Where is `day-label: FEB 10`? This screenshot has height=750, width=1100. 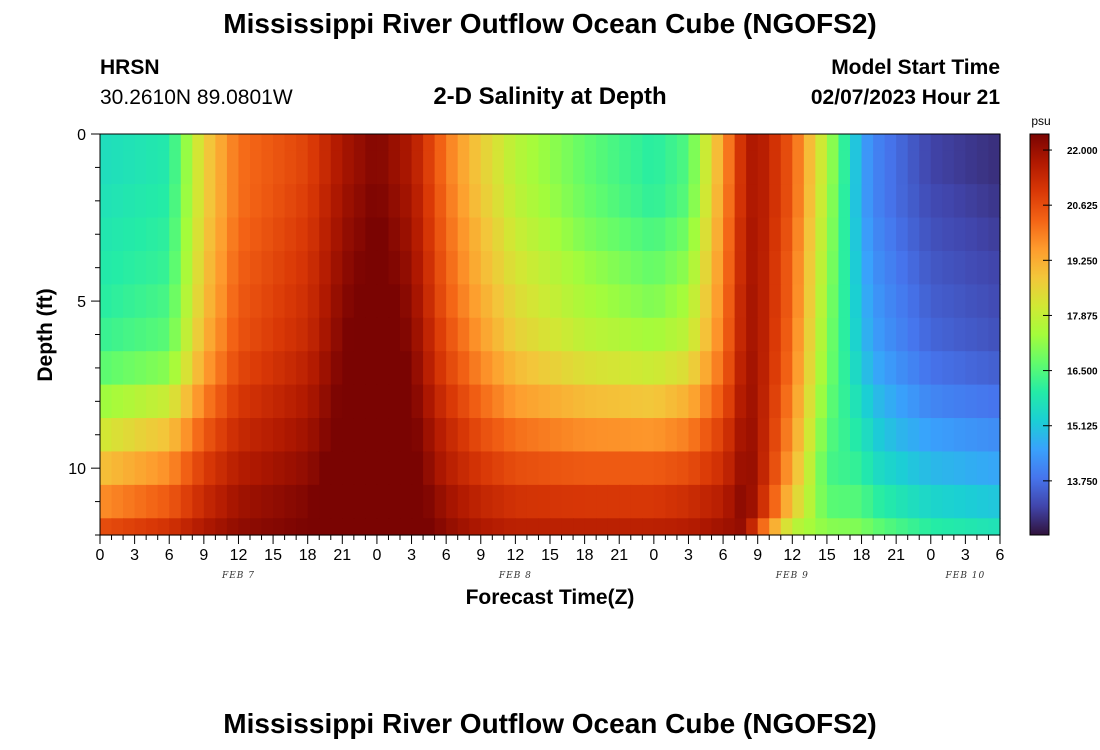 day-label: FEB 10 is located at coordinates (965, 576).